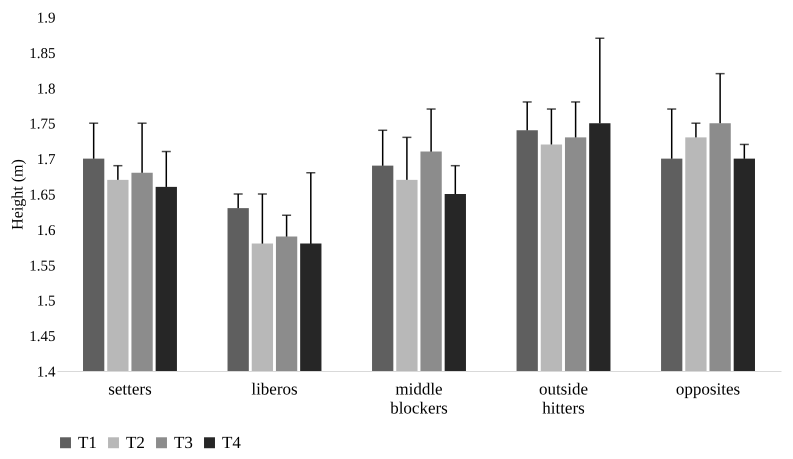 This screenshot has width=793, height=459. What do you see at coordinates (46, 89) in the screenshot?
I see `y-tick-label: 1.8` at bounding box center [46, 89].